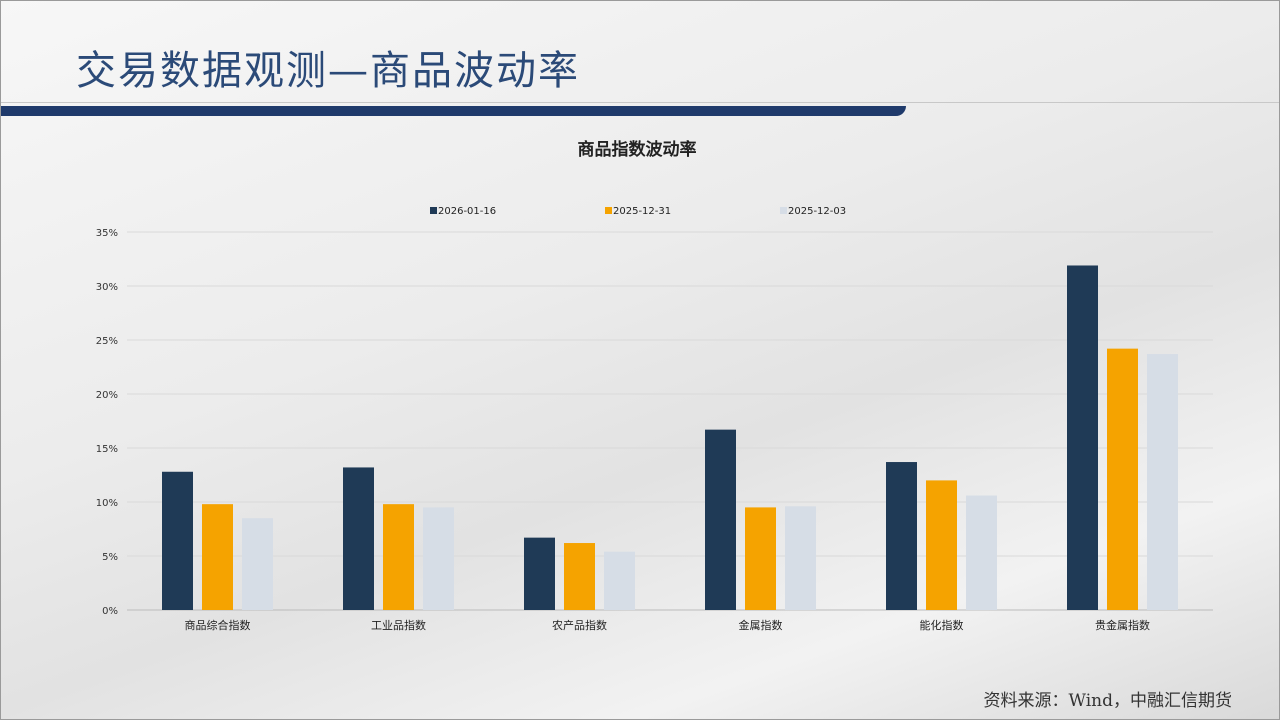 Image resolution: width=1280 pixels, height=720 pixels. I want to click on x-tick-label: 商品综合指数, so click(218, 625).